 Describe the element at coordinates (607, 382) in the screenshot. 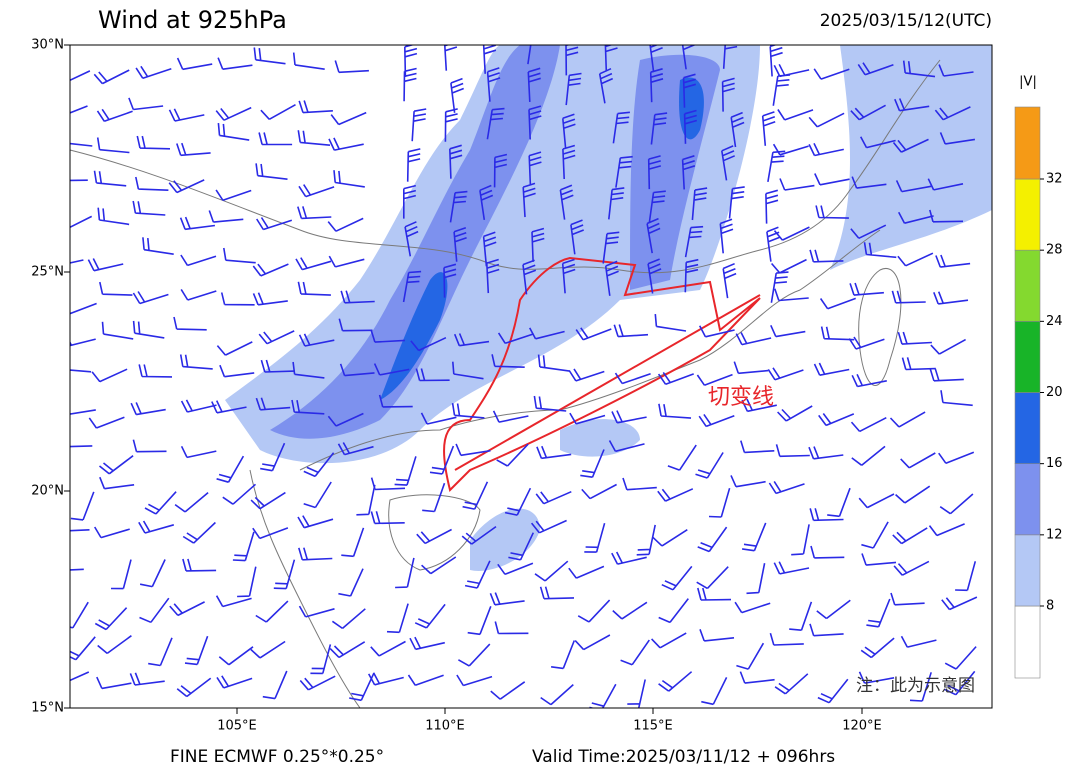

I see `shear-line` at that location.